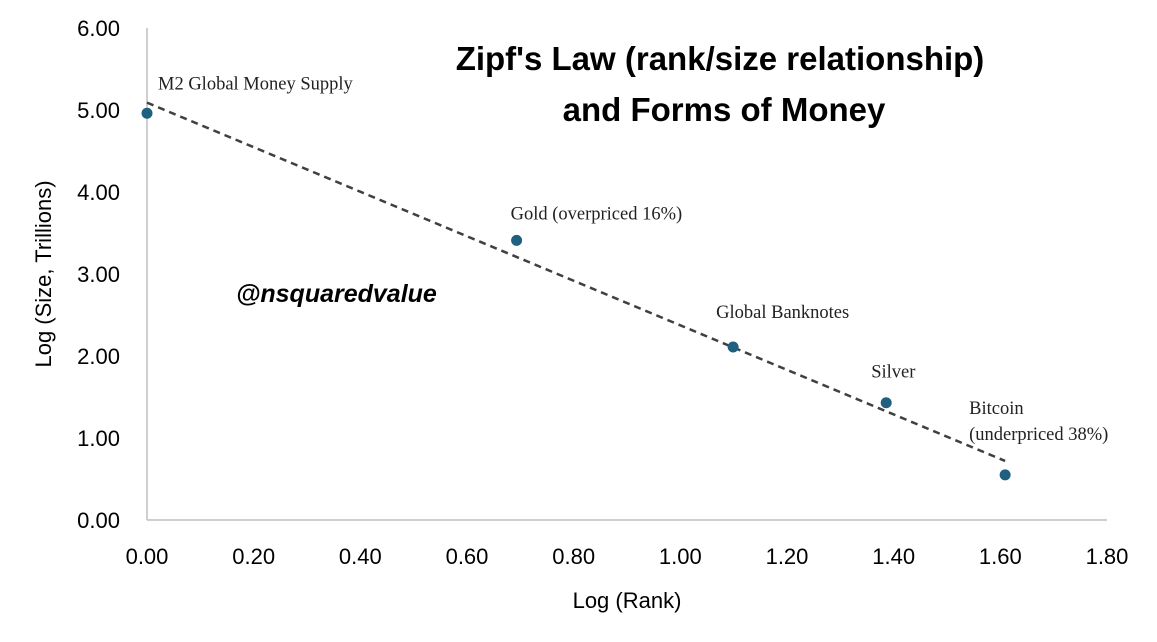 The width and height of the screenshot is (1157, 642). Describe the element at coordinates (1107, 556) in the screenshot. I see `x-tick-label: 1.80` at that location.